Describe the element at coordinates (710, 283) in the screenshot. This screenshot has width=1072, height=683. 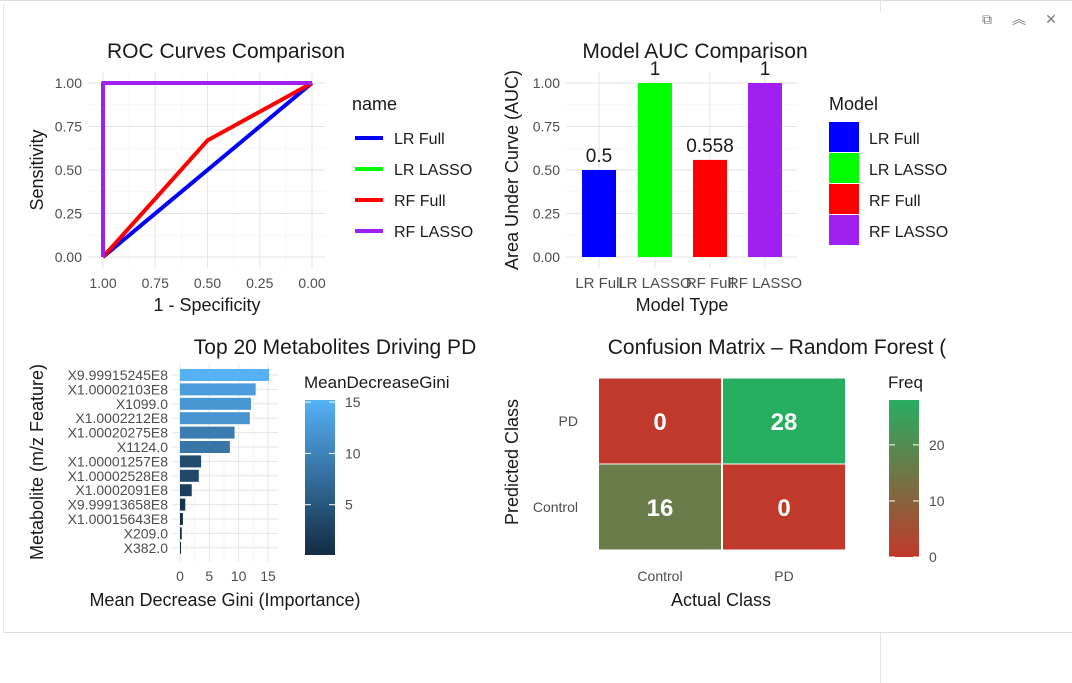
I see `auc-x-tick-label: RF Full` at that location.